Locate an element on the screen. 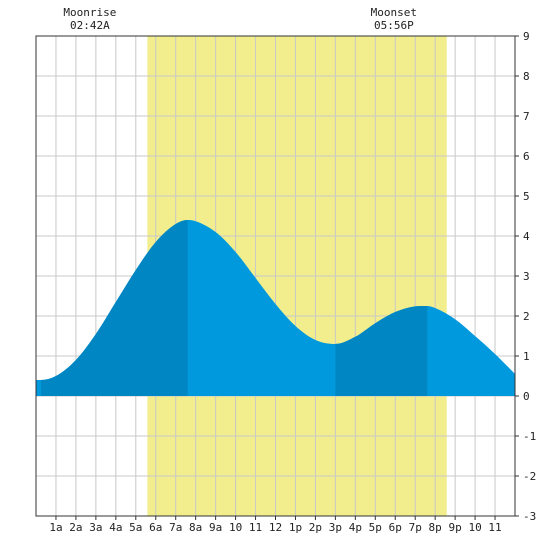  x-tick-label: 7p is located at coordinates (415, 527).